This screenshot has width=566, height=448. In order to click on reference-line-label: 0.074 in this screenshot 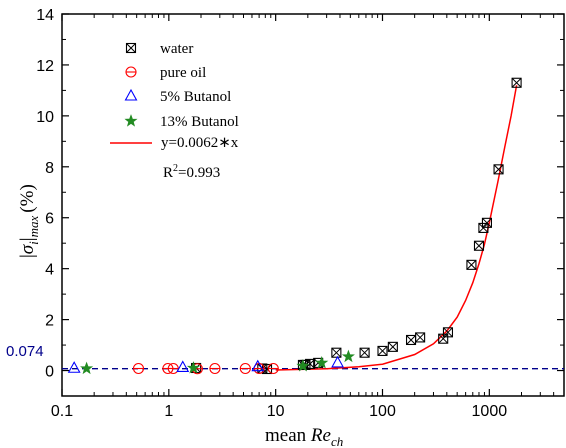, I will do `click(25, 351)`.